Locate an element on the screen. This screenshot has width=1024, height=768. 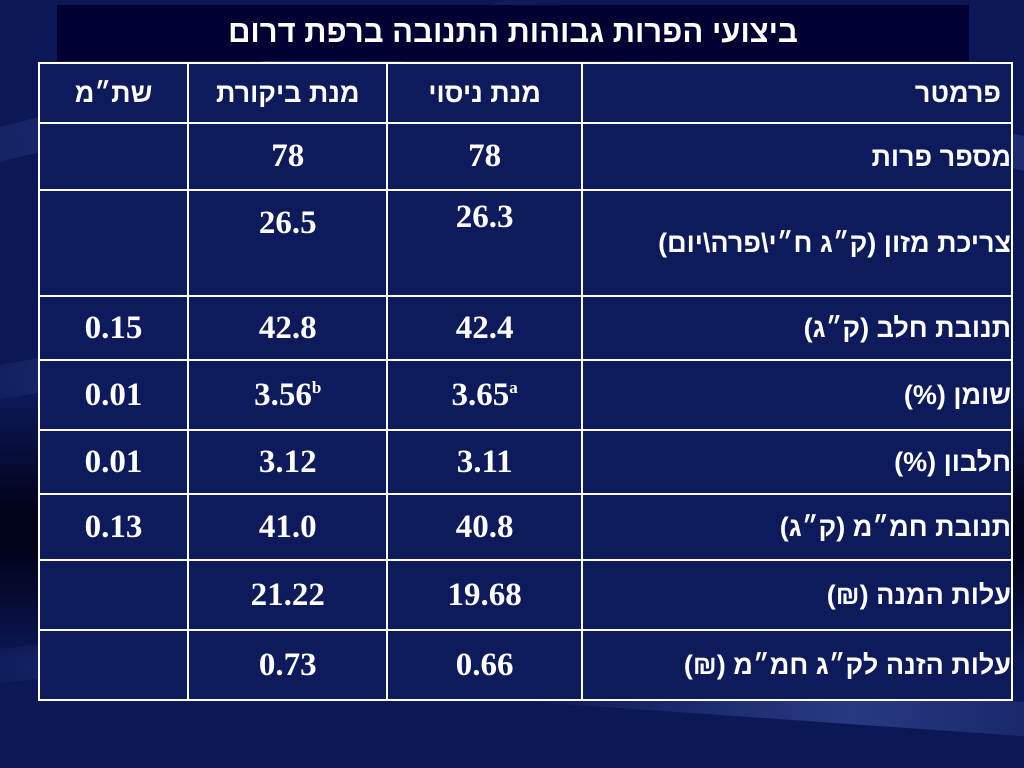
table-row: חלבון (%) 3.11 3.12 0.01 is located at coordinates (525, 462).